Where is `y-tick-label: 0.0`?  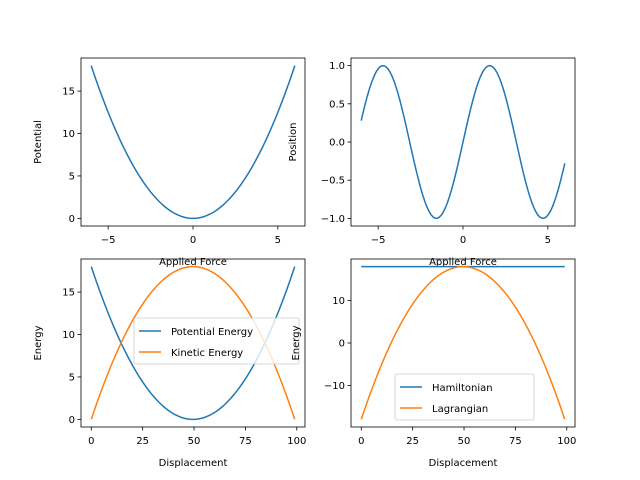
y-tick-label: 0.0 is located at coordinates (337, 143).